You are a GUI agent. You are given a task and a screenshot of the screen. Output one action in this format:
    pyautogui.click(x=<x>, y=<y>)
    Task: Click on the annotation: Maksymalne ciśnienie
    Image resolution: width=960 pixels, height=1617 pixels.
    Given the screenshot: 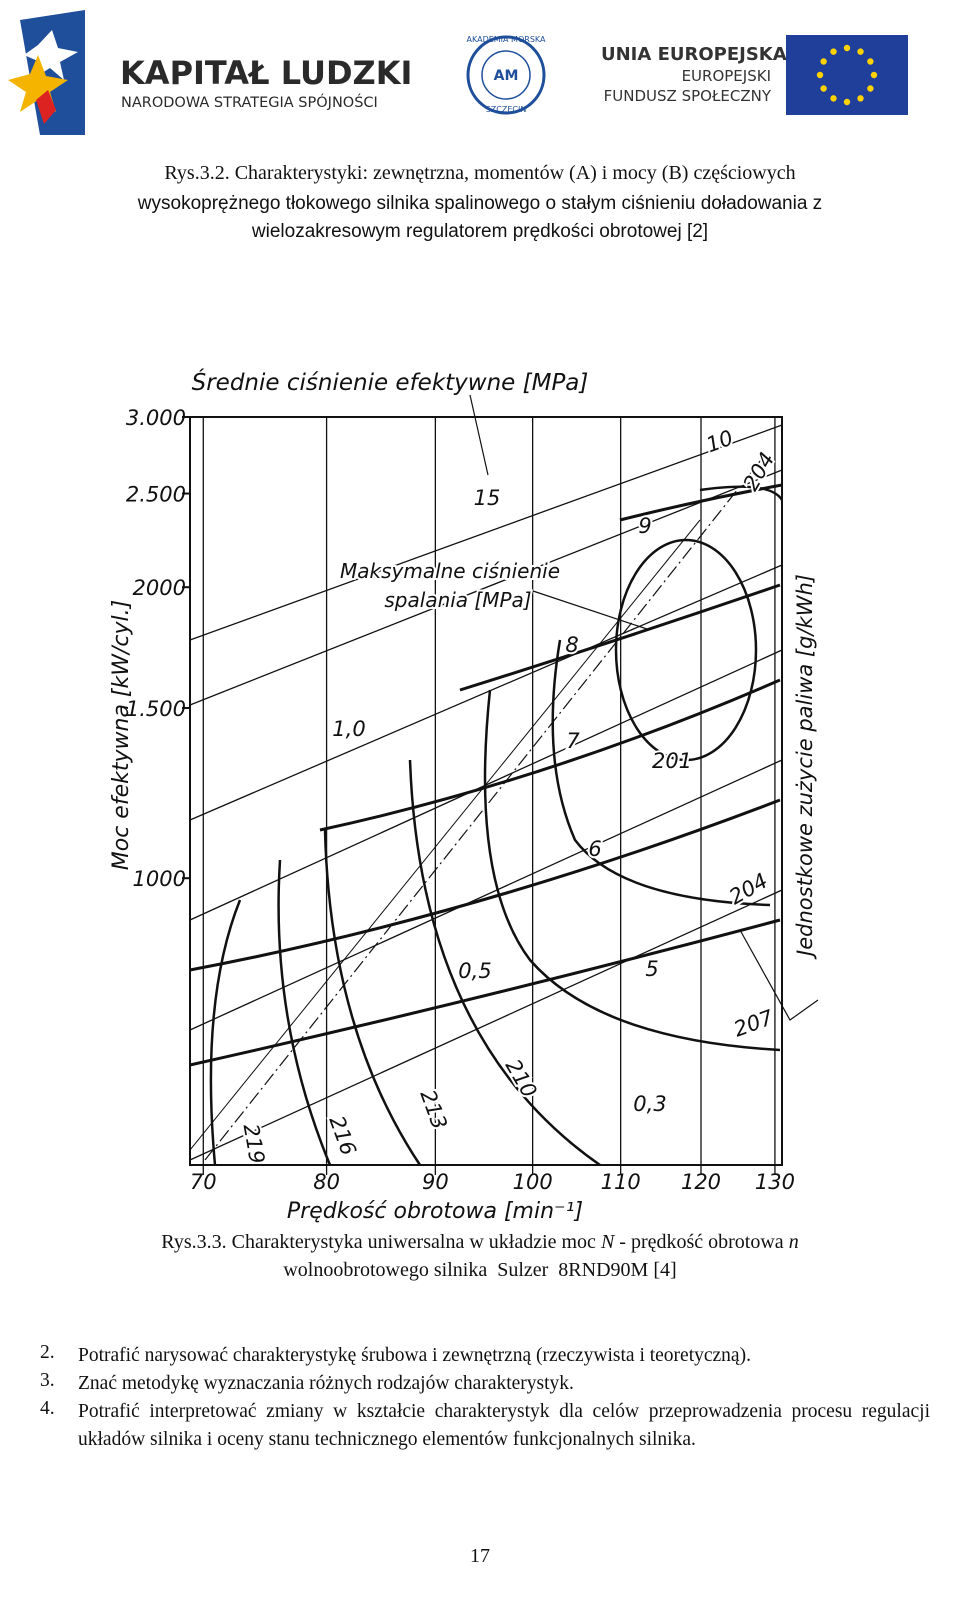 What is the action you would take?
    pyautogui.click(x=450, y=571)
    